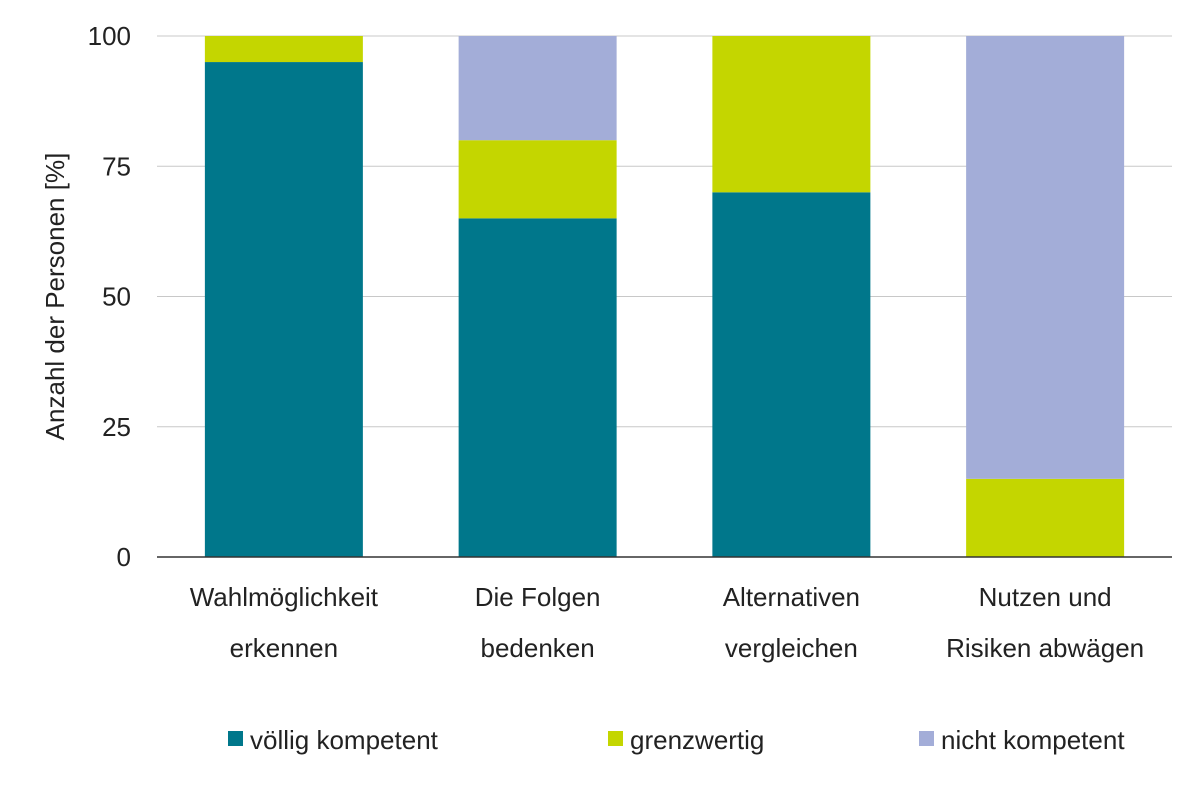 The width and height of the screenshot is (1196, 800). What do you see at coordinates (1045, 597) in the screenshot?
I see `x-category-label: Nutzen und` at bounding box center [1045, 597].